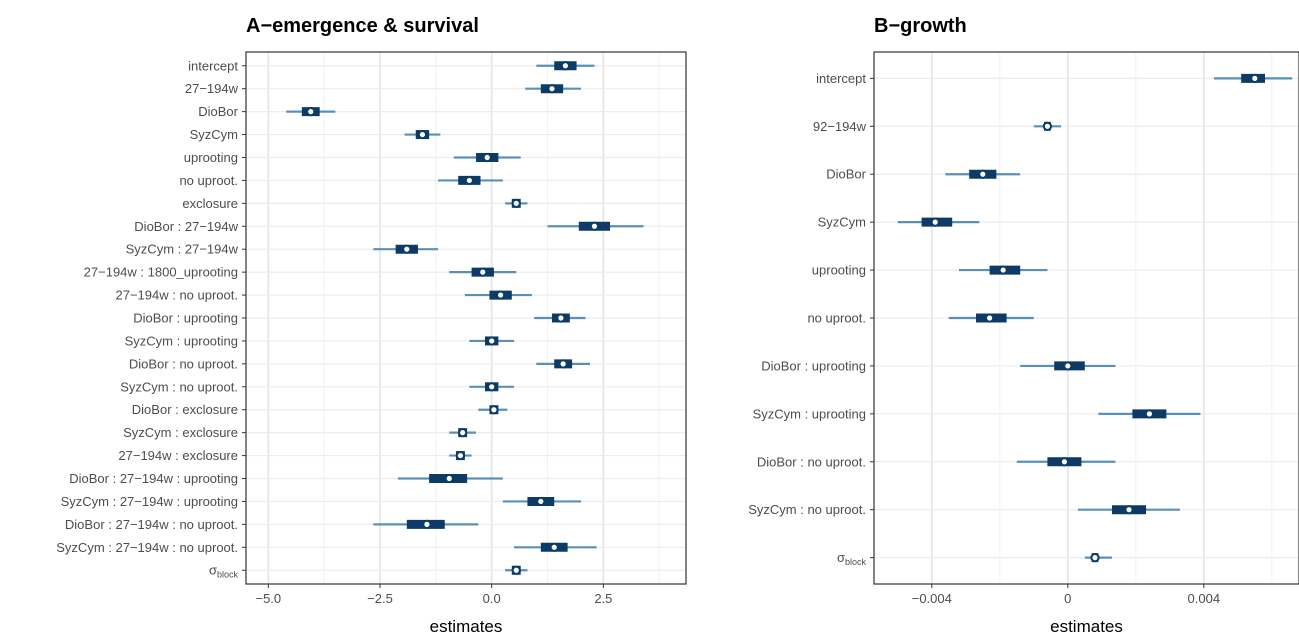 This screenshot has height=637, width=1299. I want to click on y-tick-label: 27−194w : 1800_uprooting, so click(161, 272).